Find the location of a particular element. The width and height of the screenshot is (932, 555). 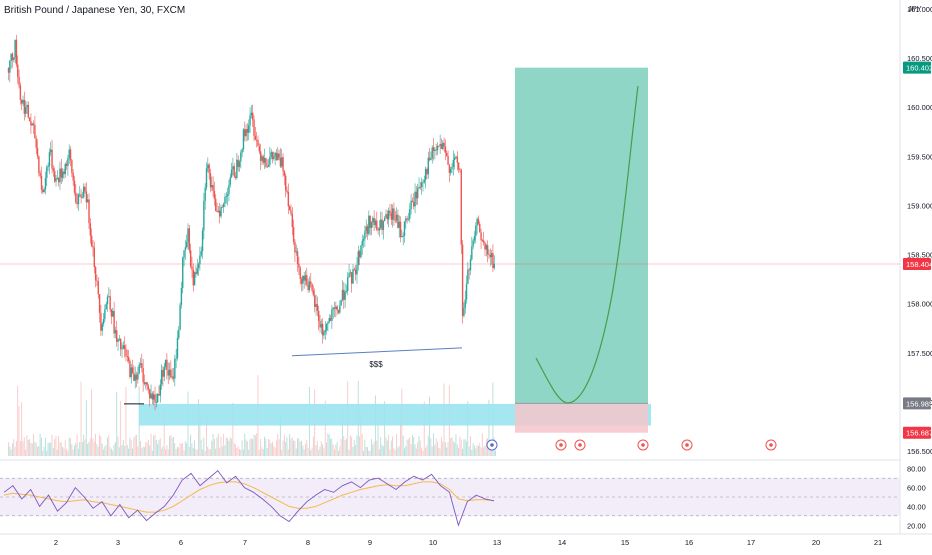

current-price-label: 158.404 is located at coordinates (917, 263).